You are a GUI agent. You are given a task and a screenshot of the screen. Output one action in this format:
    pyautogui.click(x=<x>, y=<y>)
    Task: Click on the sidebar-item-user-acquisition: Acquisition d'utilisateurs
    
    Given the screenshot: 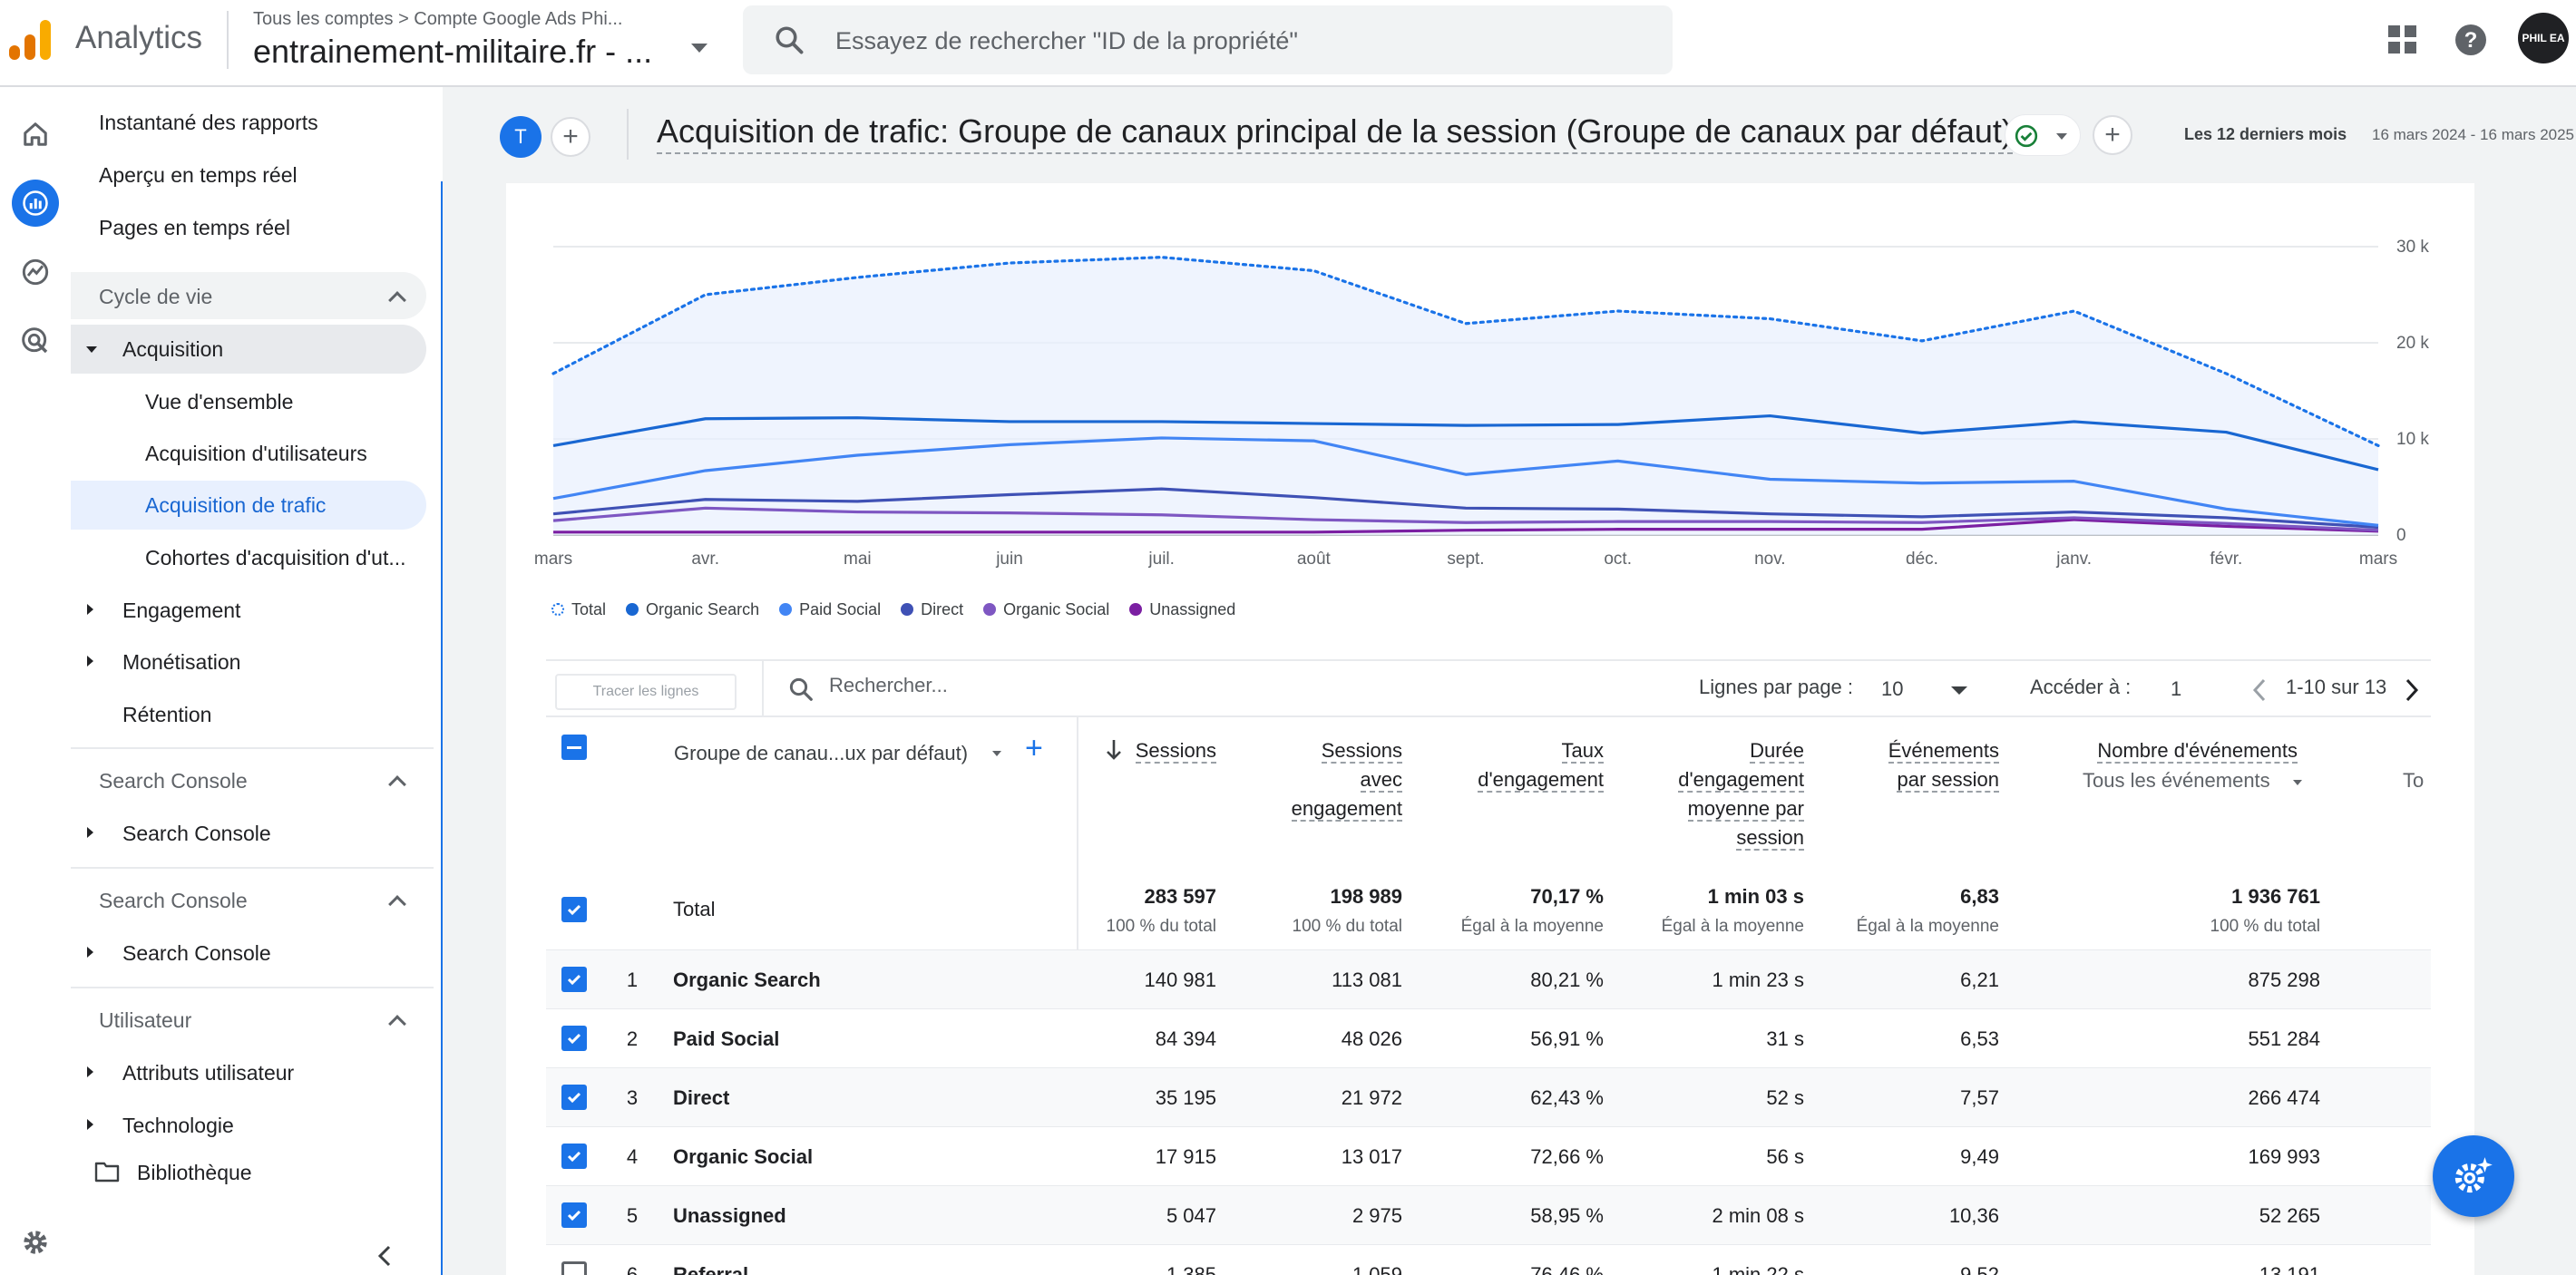 What is the action you would take?
    pyautogui.click(x=256, y=454)
    